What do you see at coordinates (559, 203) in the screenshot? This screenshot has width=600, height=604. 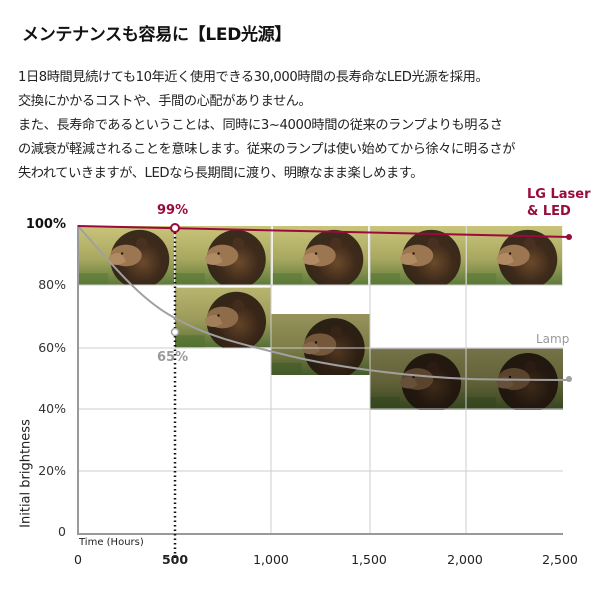 I see `legend-led: LG Laser & LED` at bounding box center [559, 203].